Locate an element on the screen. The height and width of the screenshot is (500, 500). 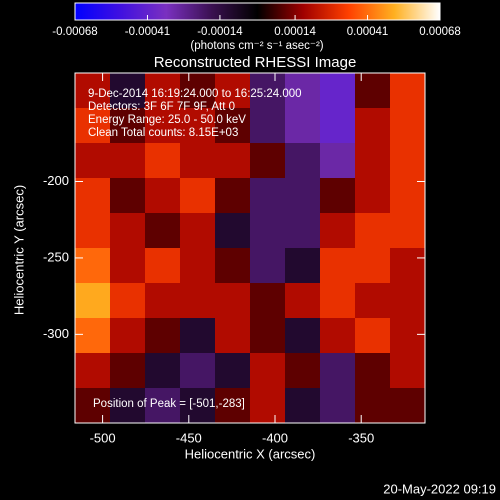
x-tick-label: -350 is located at coordinates (361, 437).